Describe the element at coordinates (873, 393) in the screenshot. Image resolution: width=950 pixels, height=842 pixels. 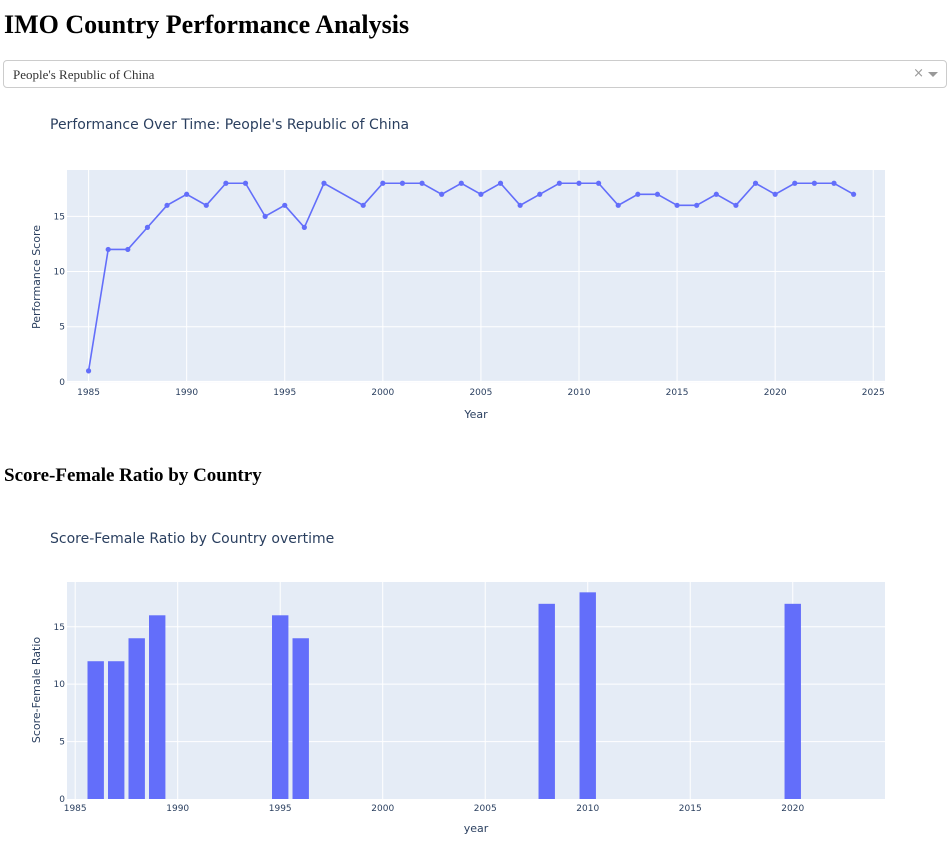
I see `x-tick-label: 2025` at that location.